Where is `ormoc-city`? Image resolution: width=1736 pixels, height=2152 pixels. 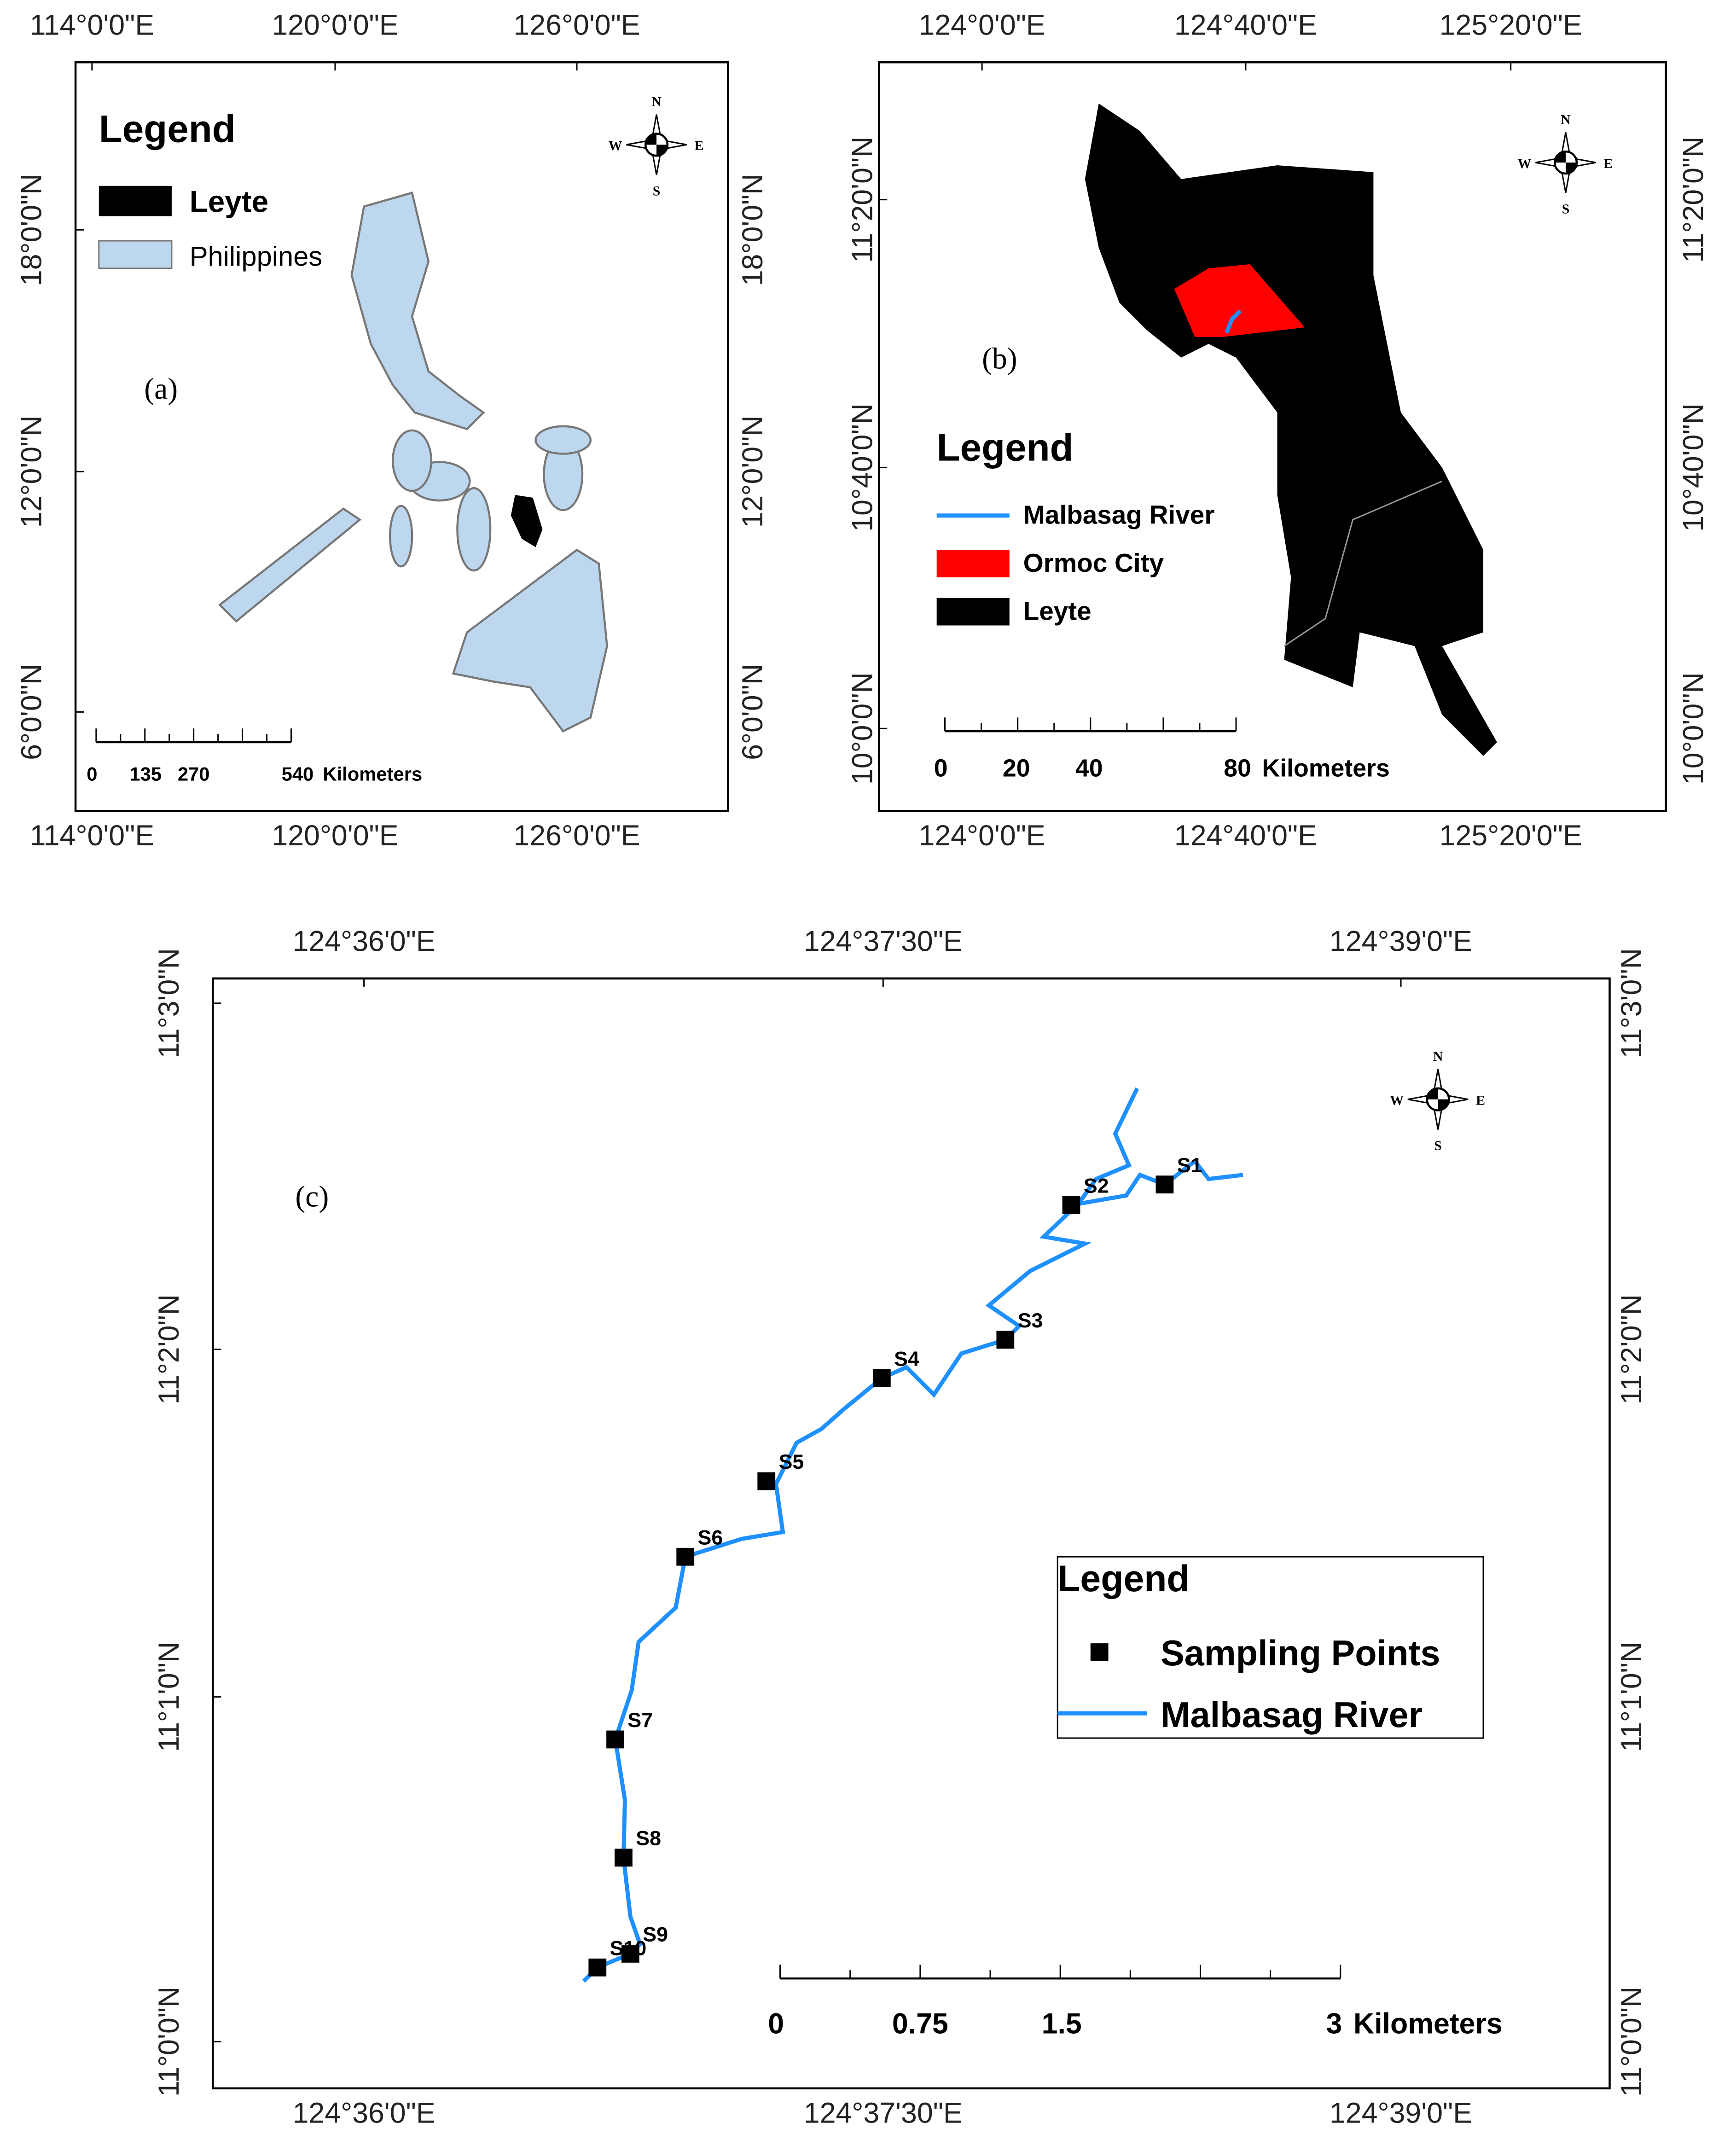
ormoc-city is located at coordinates (1239, 300).